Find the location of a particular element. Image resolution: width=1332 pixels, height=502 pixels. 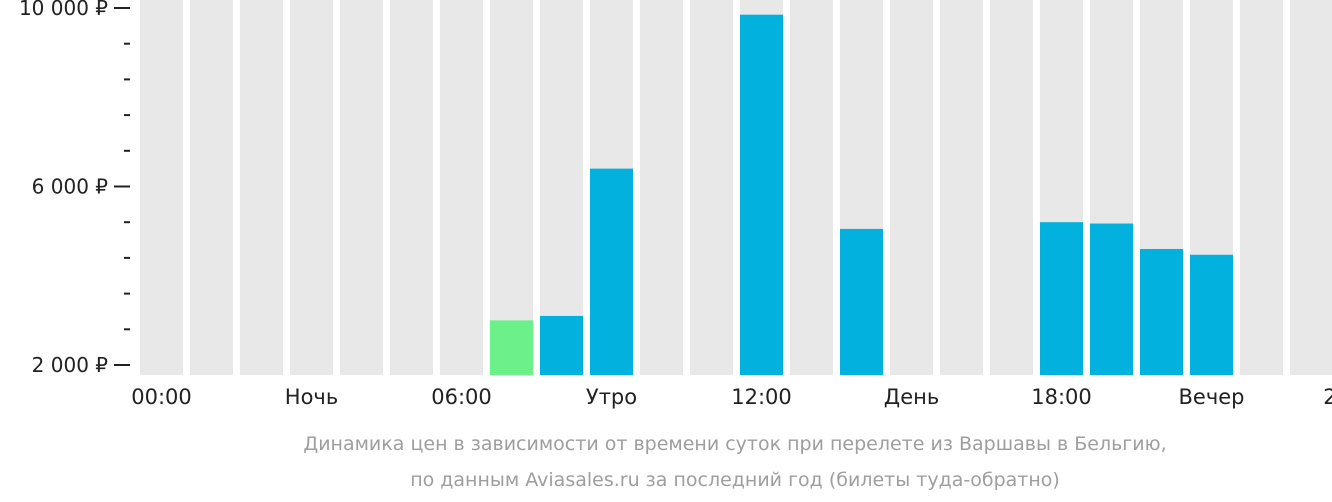

x-tick-label: 00:00 is located at coordinates (161, 397).